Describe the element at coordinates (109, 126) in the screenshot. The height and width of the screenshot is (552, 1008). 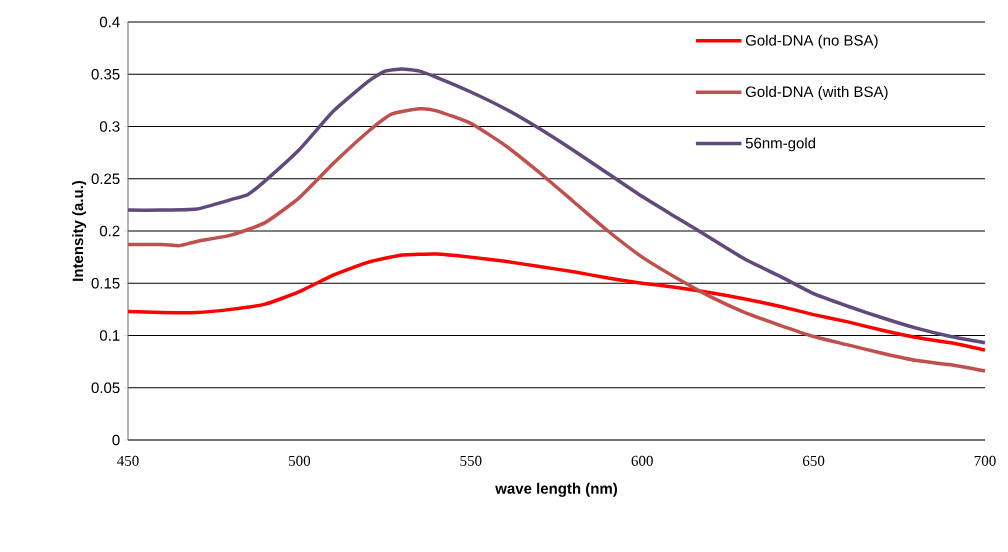
I see `y-tick-label: 0.3` at that location.